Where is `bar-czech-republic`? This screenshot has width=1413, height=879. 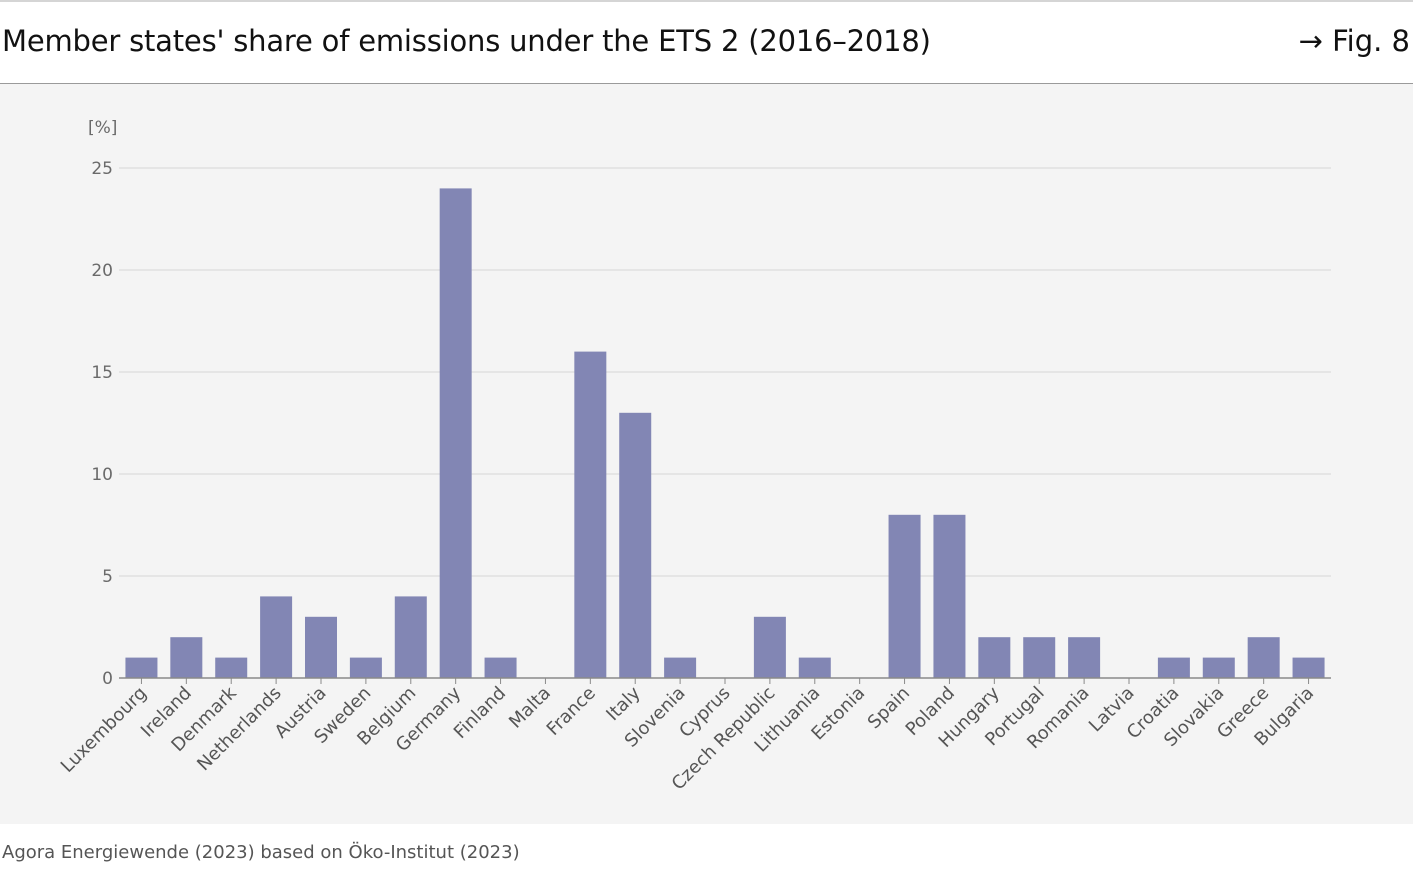
bar-czech-republic is located at coordinates (769, 647).